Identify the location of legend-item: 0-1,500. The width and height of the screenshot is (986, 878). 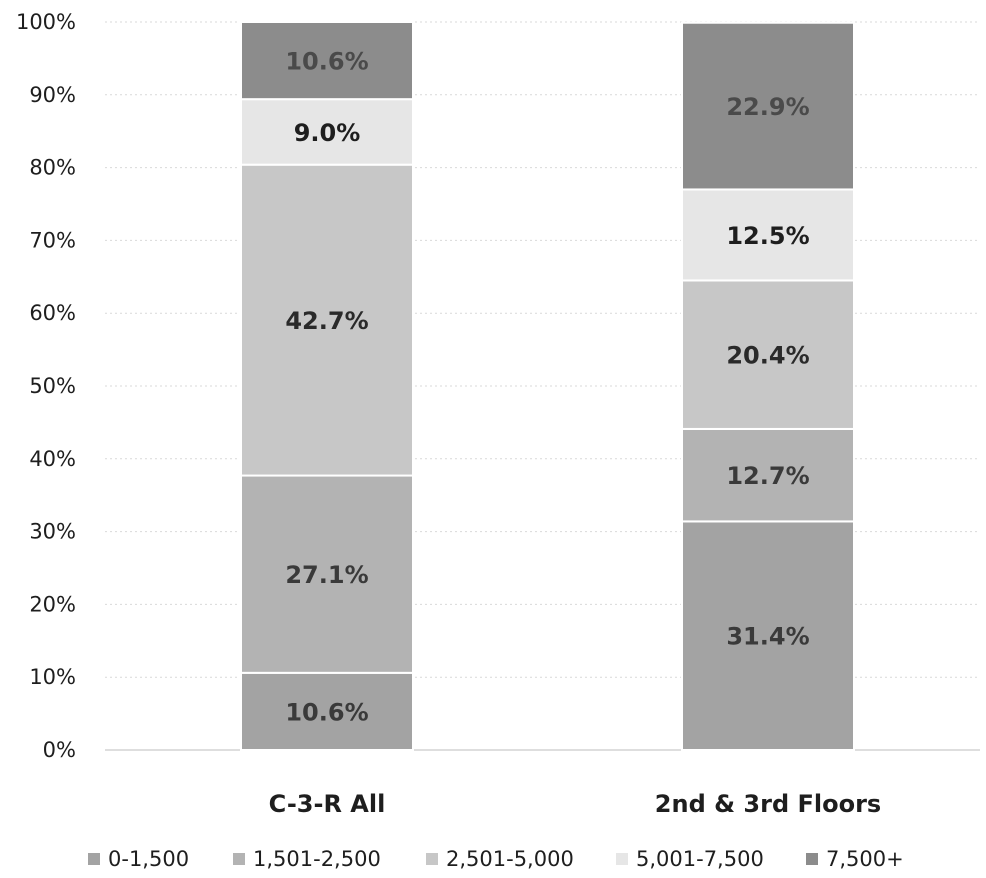
(138, 859).